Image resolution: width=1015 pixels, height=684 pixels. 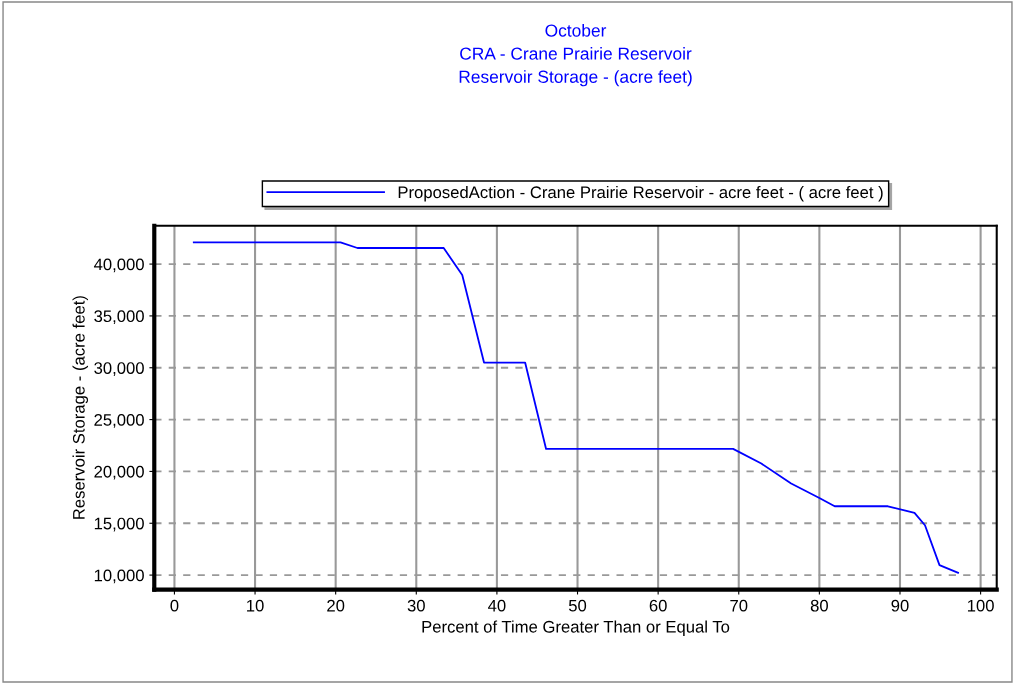 I want to click on y-tick-label: 25,000, so click(x=119, y=420).